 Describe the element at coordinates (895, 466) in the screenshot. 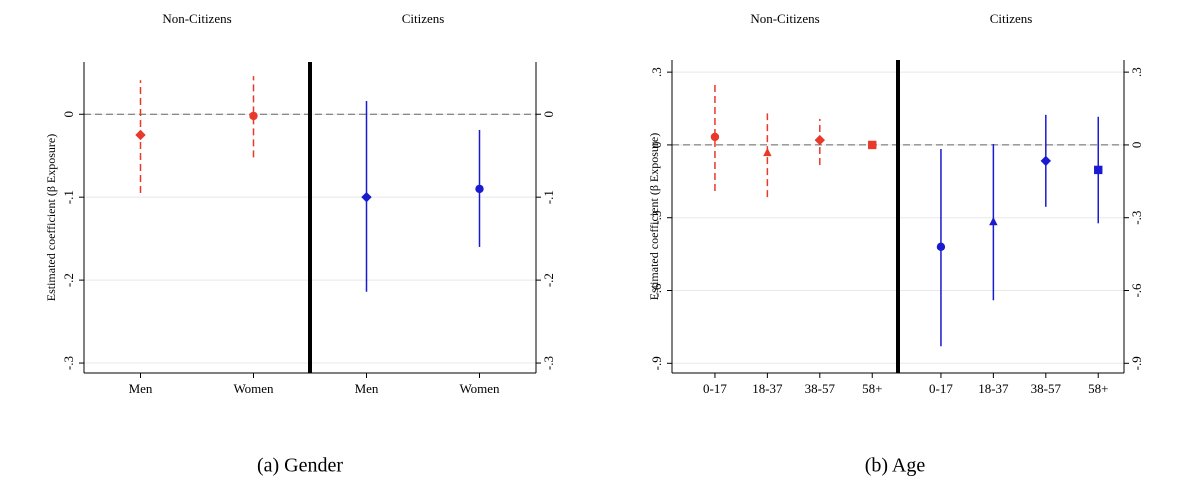

I see `caption: (b) Age` at that location.